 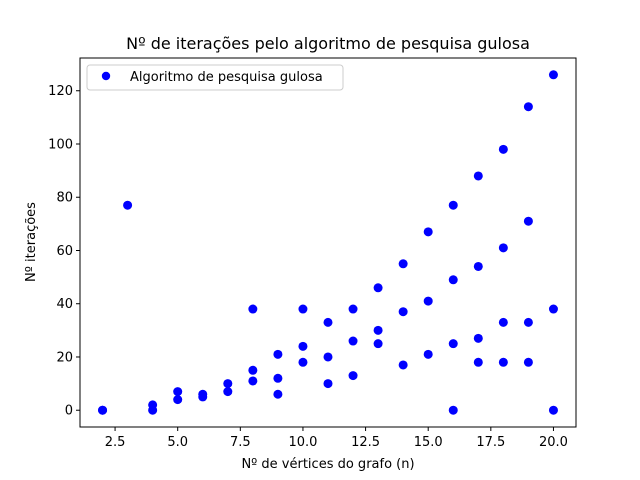 What do you see at coordinates (60, 144) in the screenshot?
I see `y-tick-label: 100` at bounding box center [60, 144].